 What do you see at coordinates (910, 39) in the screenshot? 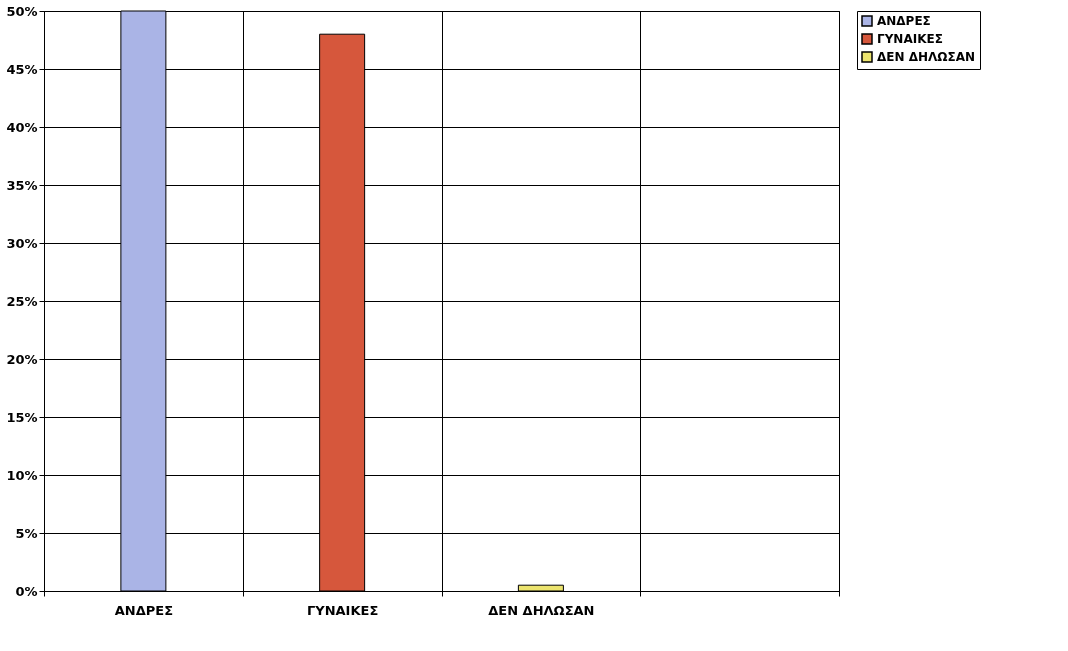
I see `legend-label: ΓΥΝΑΙΚΕΣ` at bounding box center [910, 39].